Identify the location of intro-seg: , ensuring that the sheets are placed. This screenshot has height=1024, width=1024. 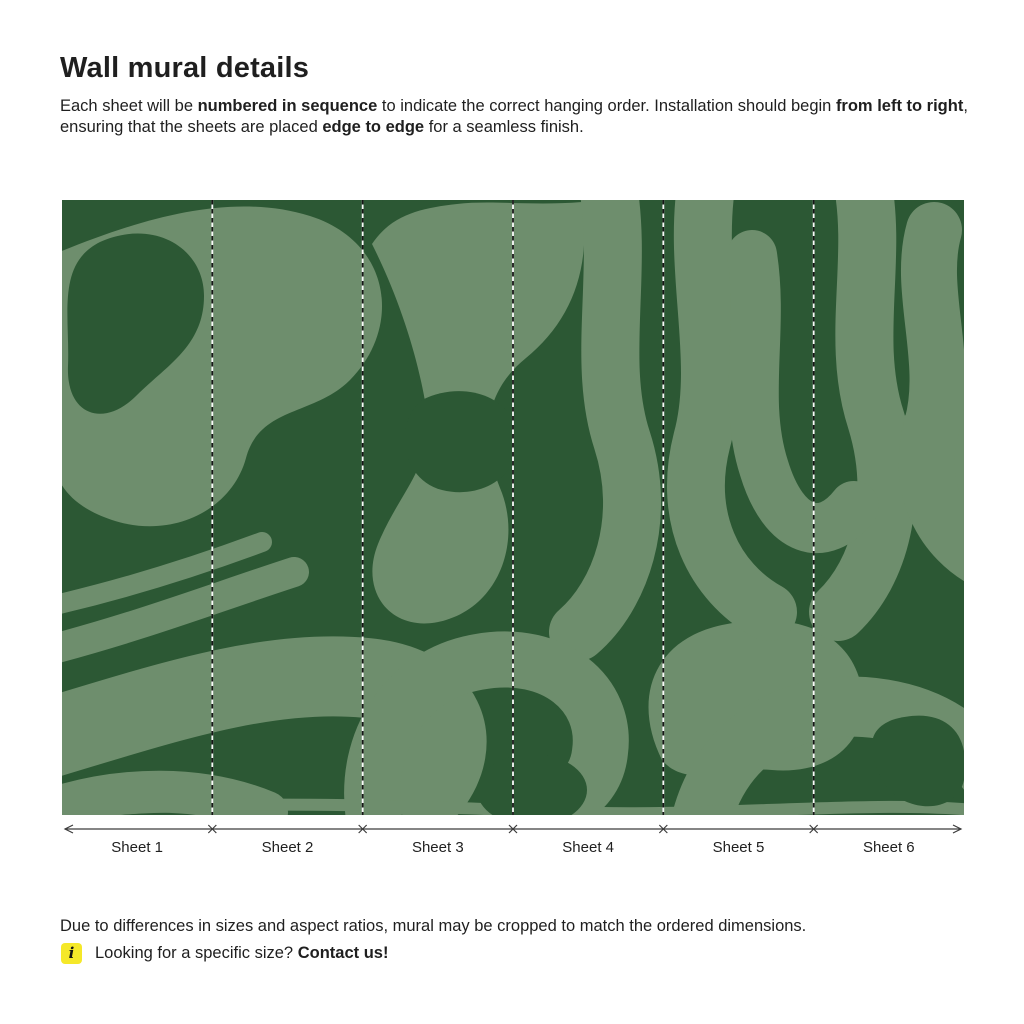
(514, 116).